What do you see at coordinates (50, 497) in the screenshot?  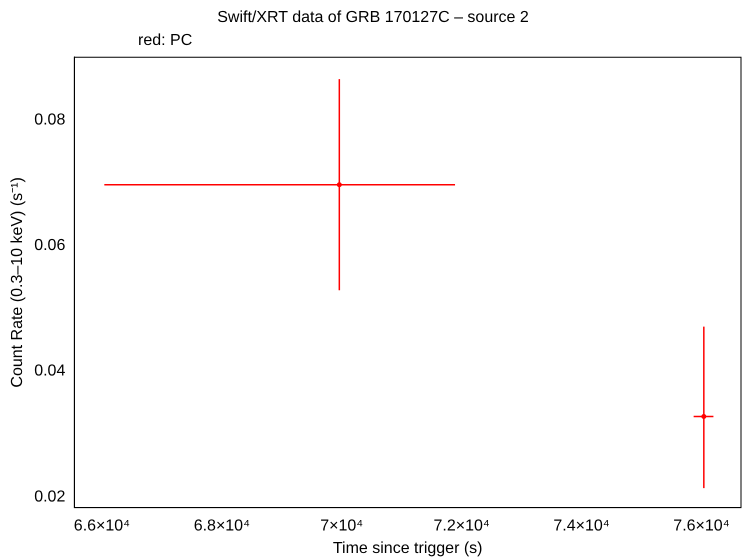 I see `y-tick-label: 0.02` at bounding box center [50, 497].